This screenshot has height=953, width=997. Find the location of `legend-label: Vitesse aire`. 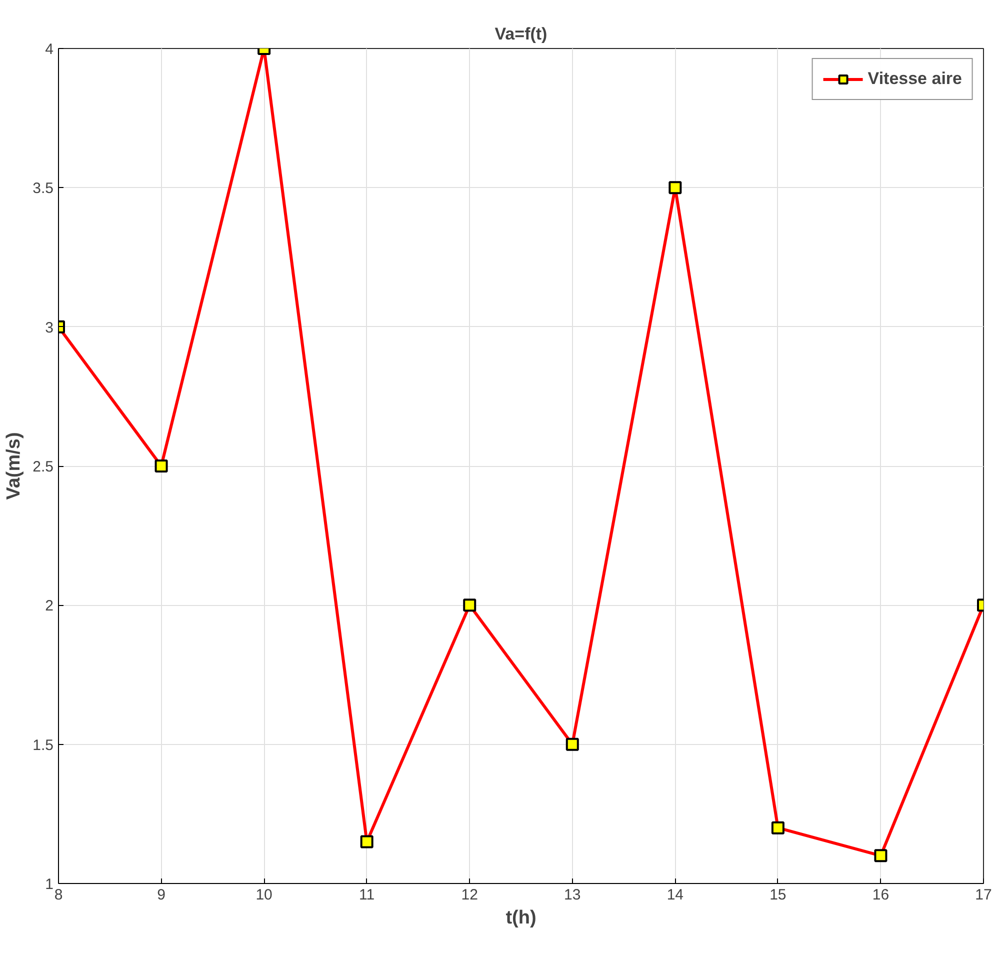

legend-label: Vitesse aire is located at coordinates (915, 79).